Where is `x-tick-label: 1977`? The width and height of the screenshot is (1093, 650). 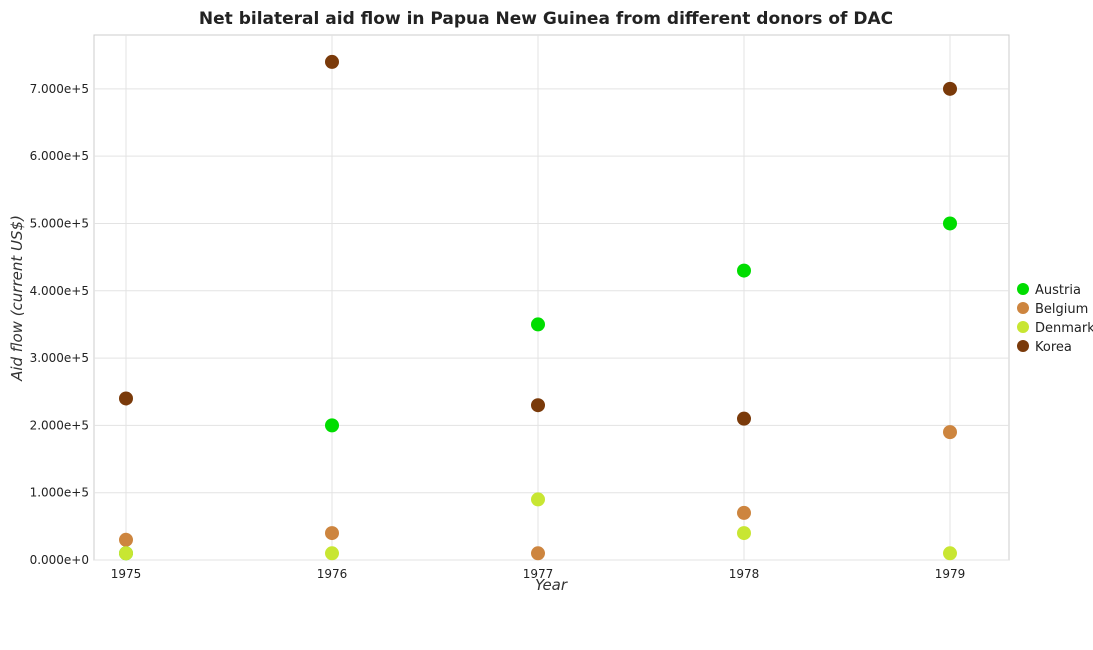 x-tick-label: 1977 is located at coordinates (538, 574).